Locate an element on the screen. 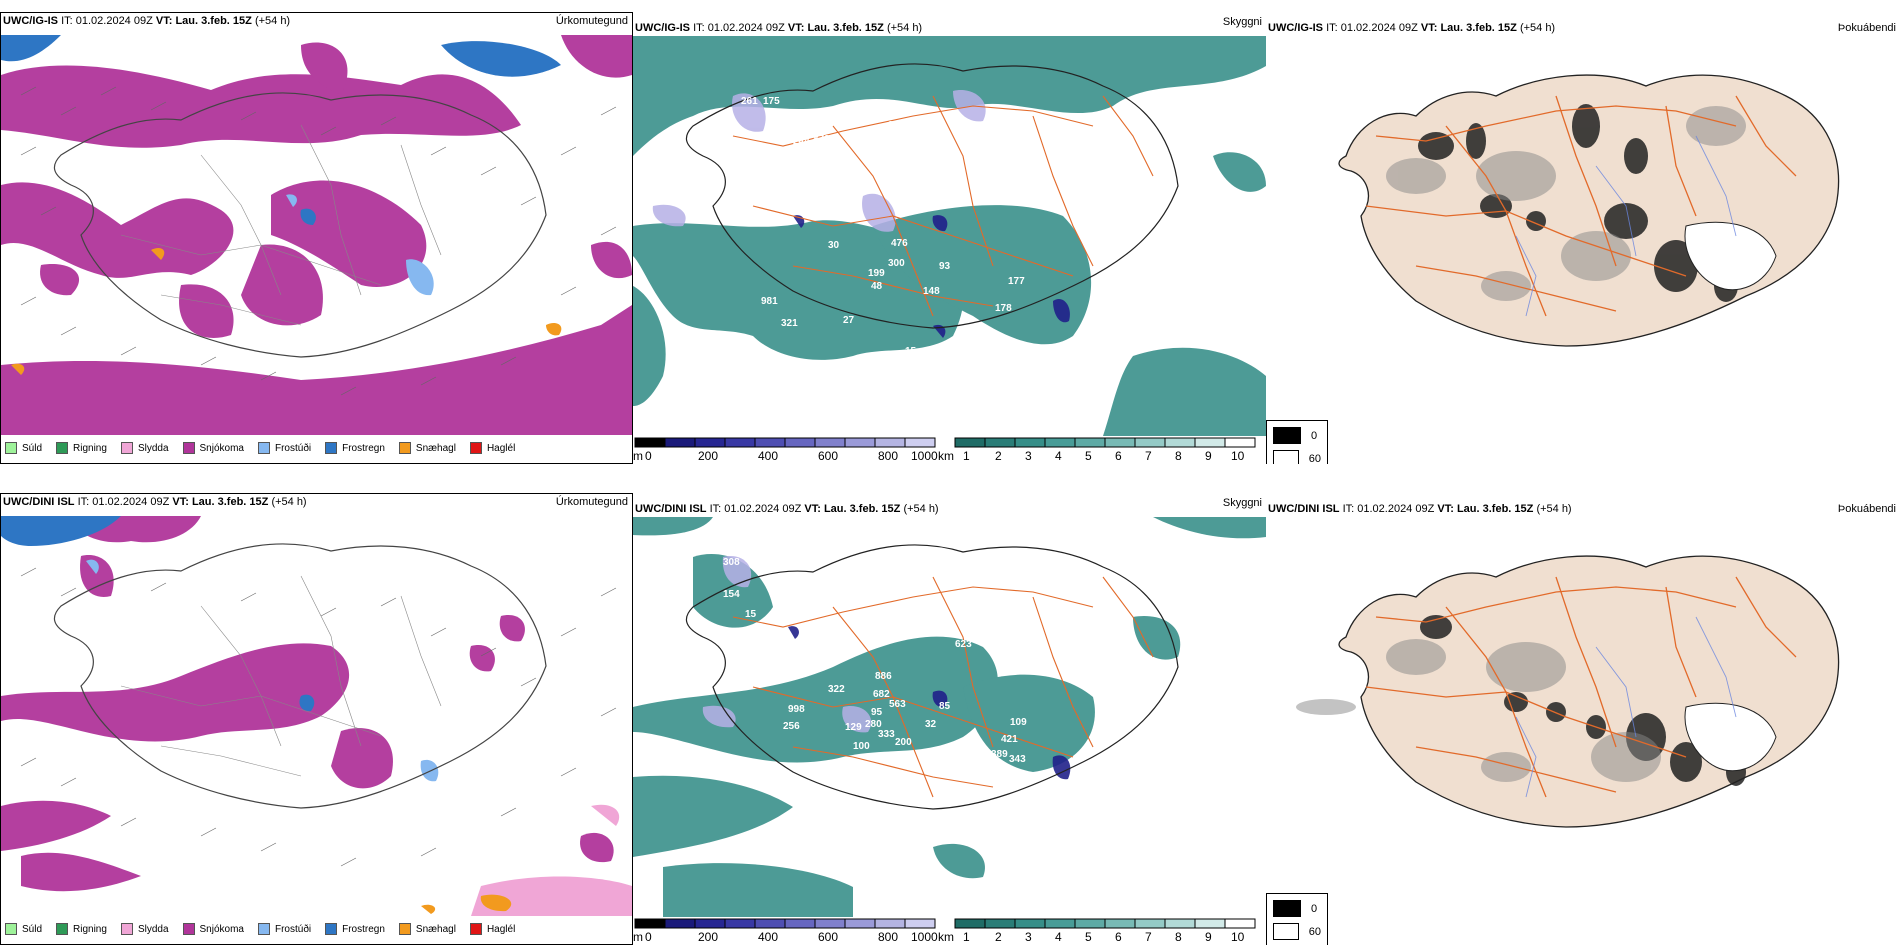 The height and width of the screenshot is (950, 1900). vis-label: 178 is located at coordinates (1003, 308).